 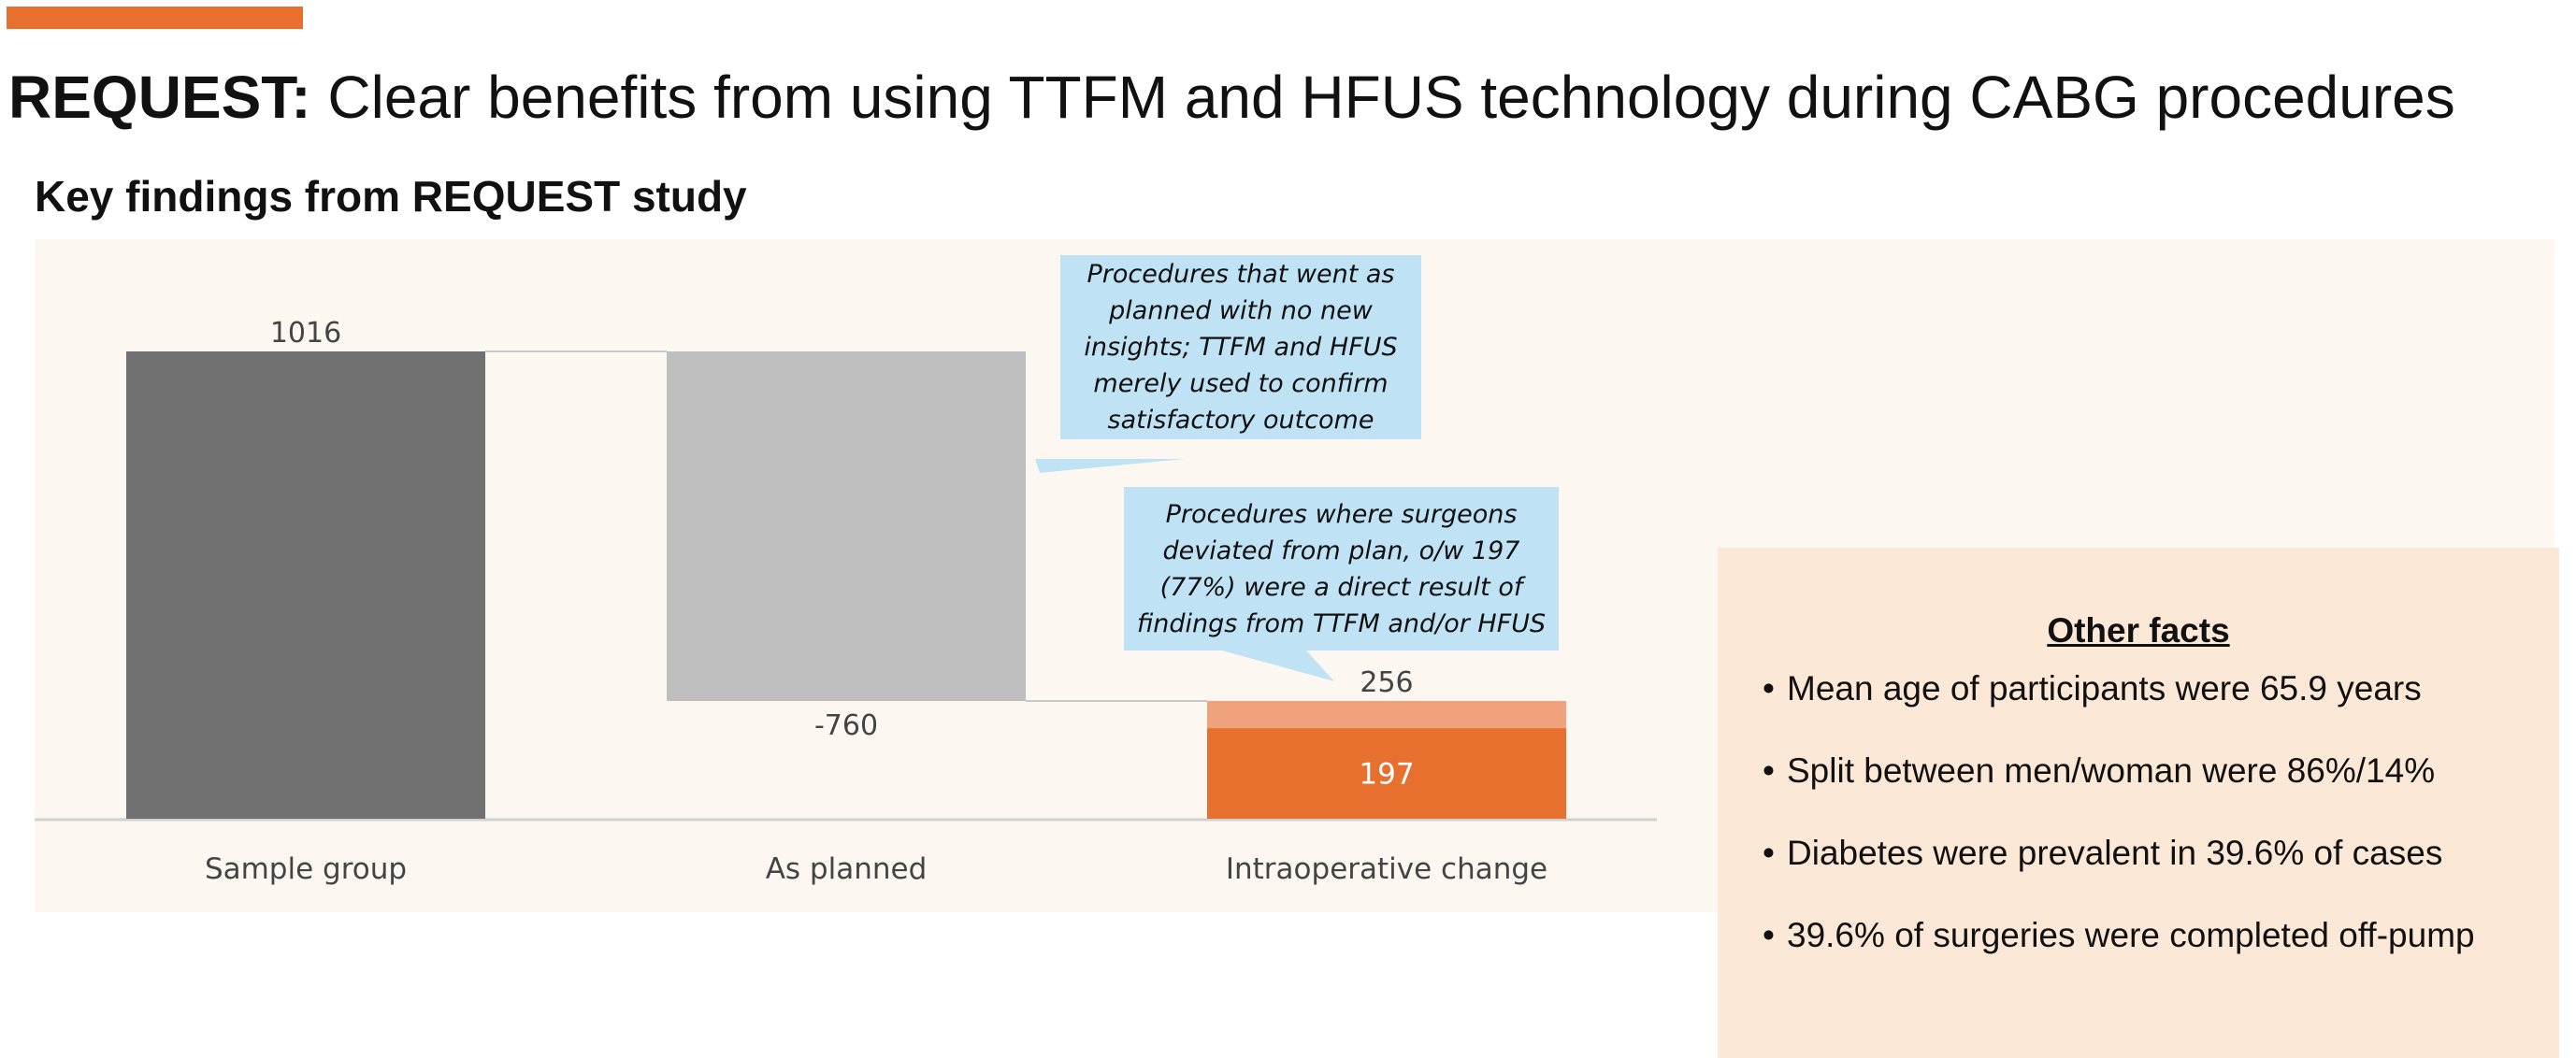 I want to click on section-subtitle: Key findings from REQUEST study, so click(x=391, y=196).